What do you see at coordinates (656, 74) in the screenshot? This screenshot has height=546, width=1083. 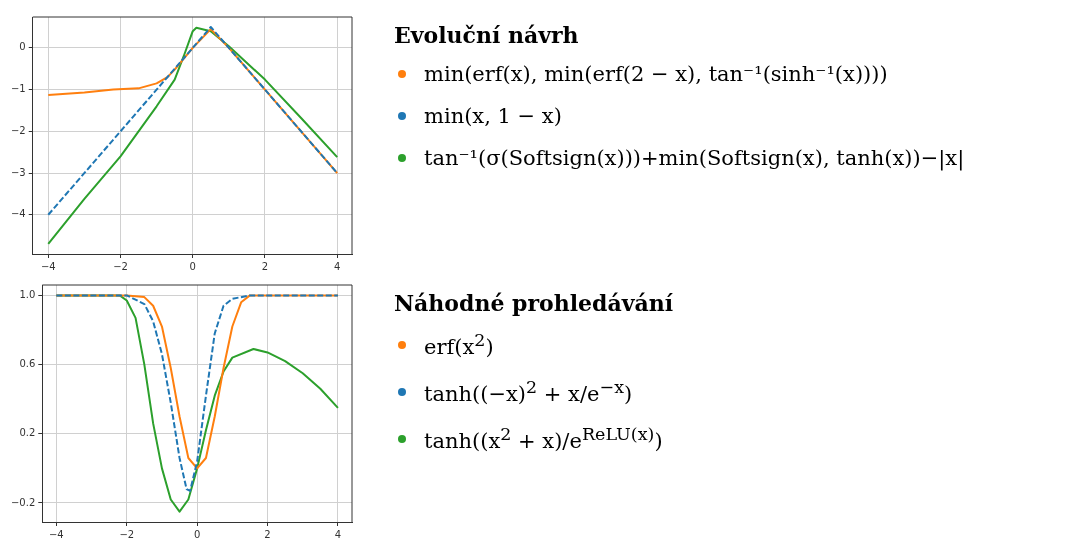 I see `legend-label: min(erf(x), min(erf(2 − x), tan⁻¹(sinh⁻¹(x))))` at bounding box center [656, 74].